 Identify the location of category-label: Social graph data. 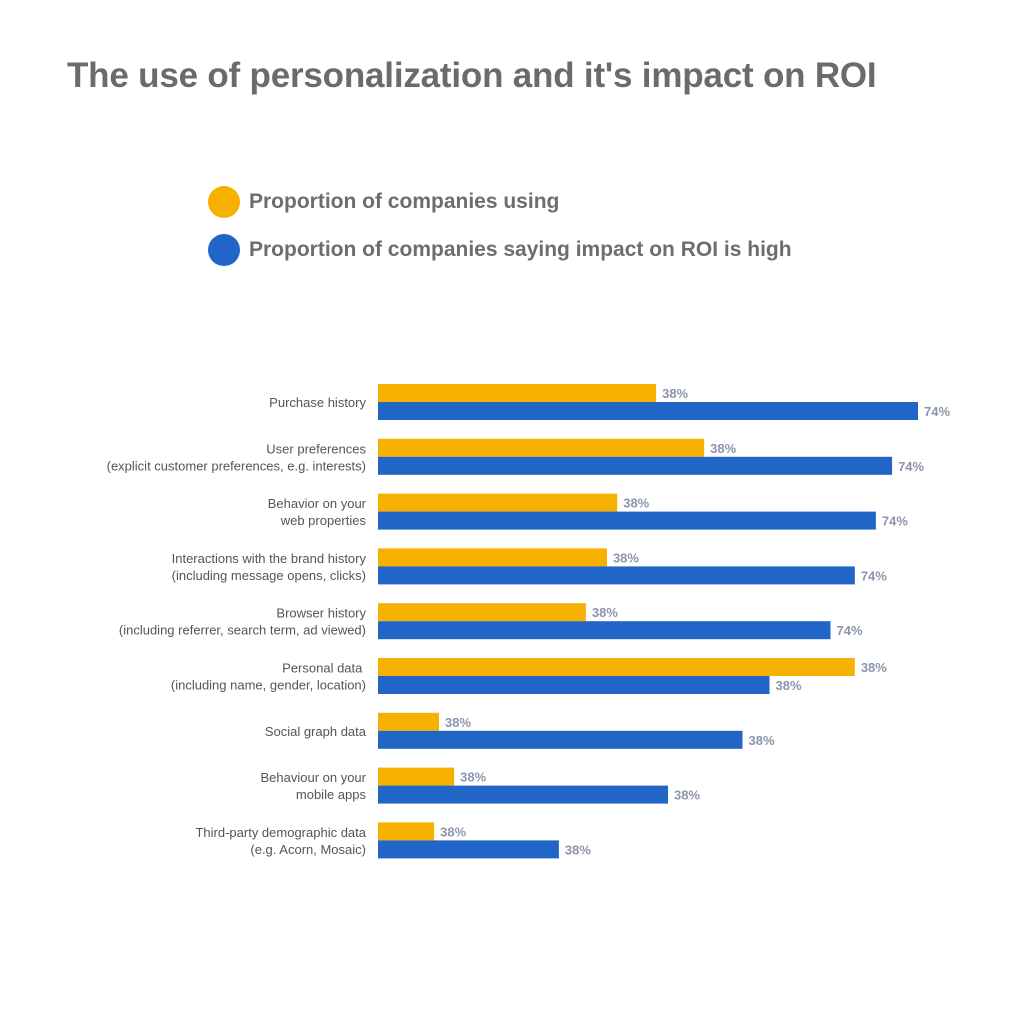
(316, 731).